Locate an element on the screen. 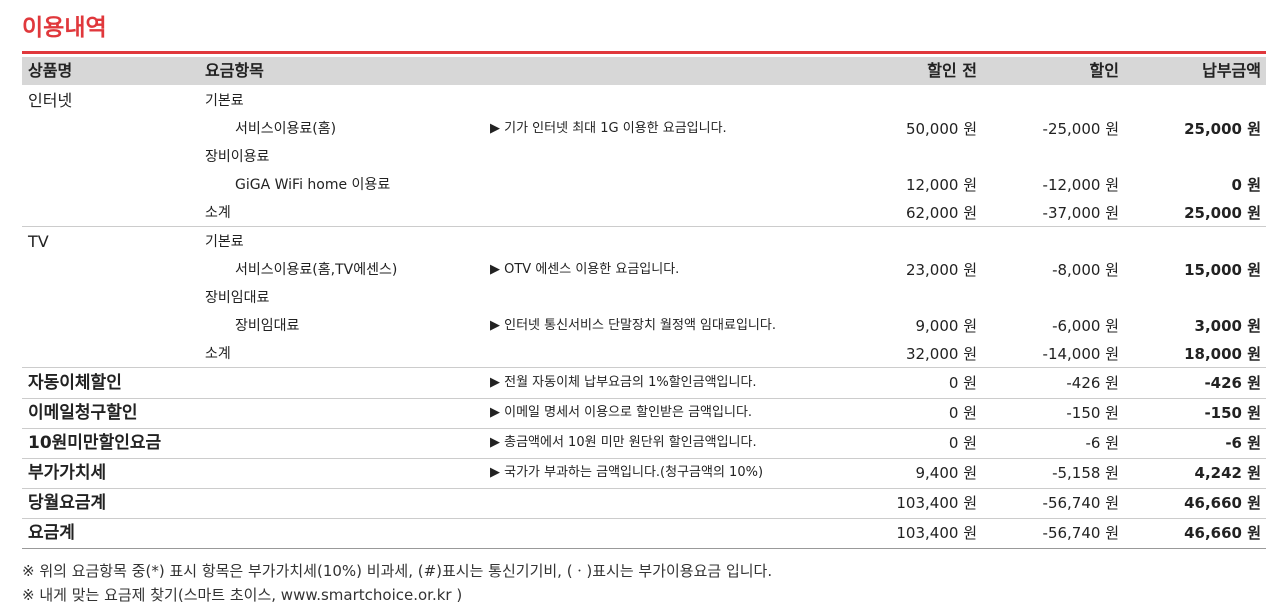 The width and height of the screenshot is (1279, 615). item-note: ▶ 기가 인터넷 최대 1G 이용한 요금입니다. is located at coordinates (608, 128).